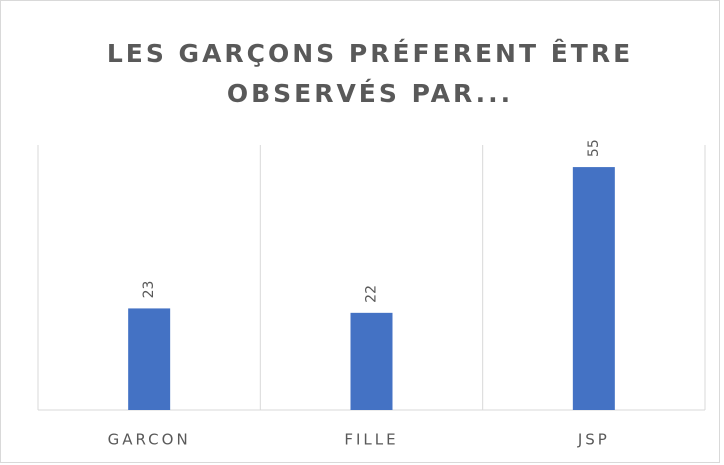  Describe the element at coordinates (594, 148) in the screenshot. I see `data-label: 55` at that location.